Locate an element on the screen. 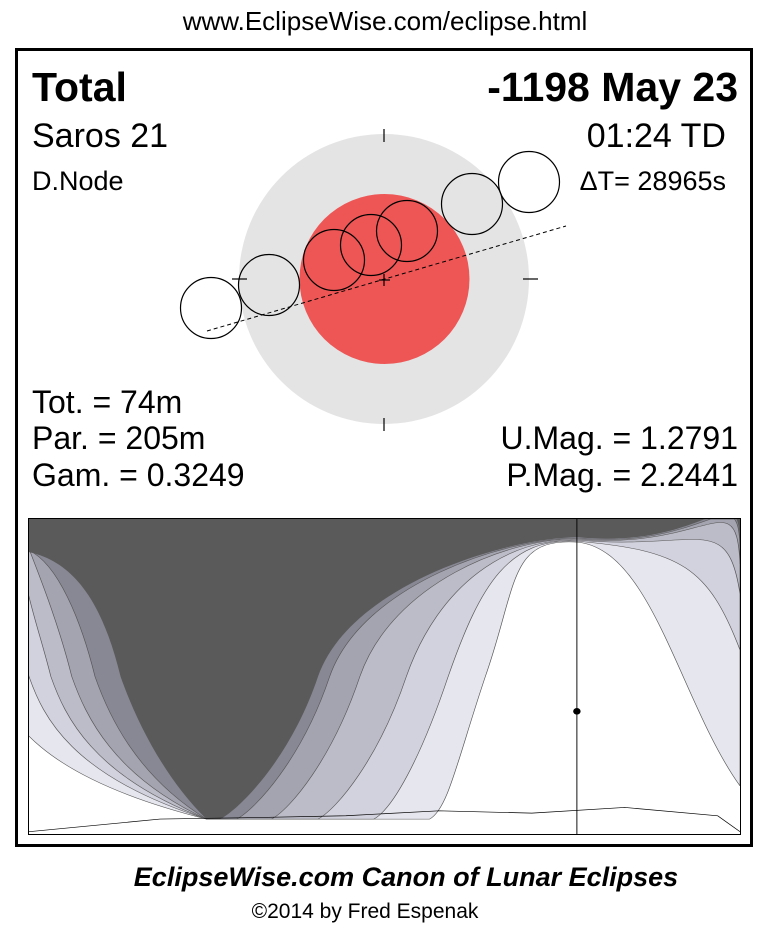 Image resolution: width=770 pixels, height=940 pixels. node-label: D.Node is located at coordinates (78, 181).